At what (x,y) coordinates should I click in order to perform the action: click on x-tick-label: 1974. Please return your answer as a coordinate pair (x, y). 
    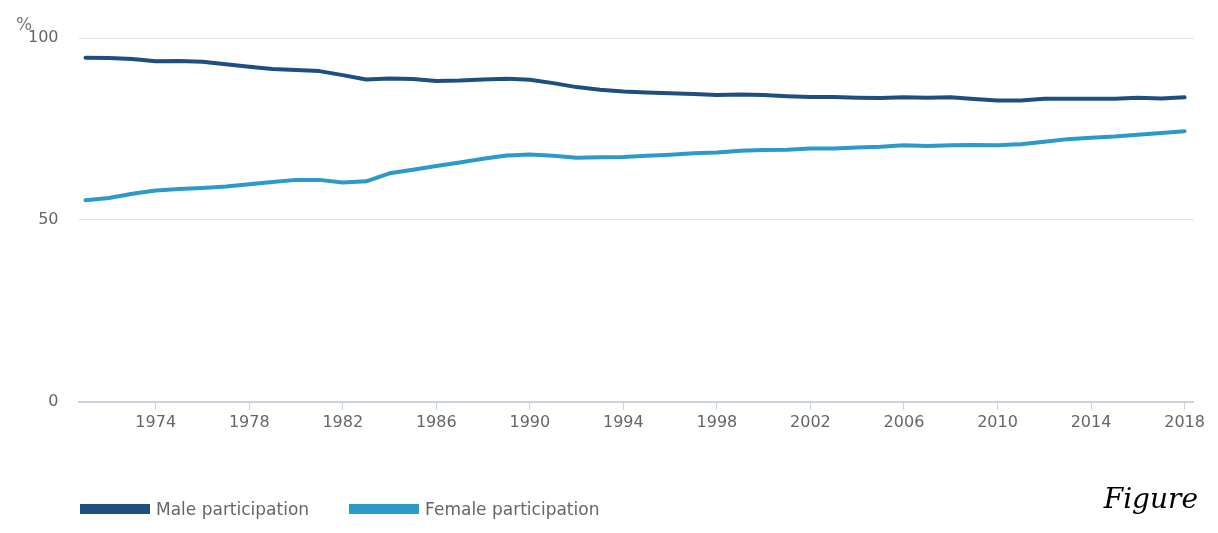
    Looking at the image, I should click on (156, 421).